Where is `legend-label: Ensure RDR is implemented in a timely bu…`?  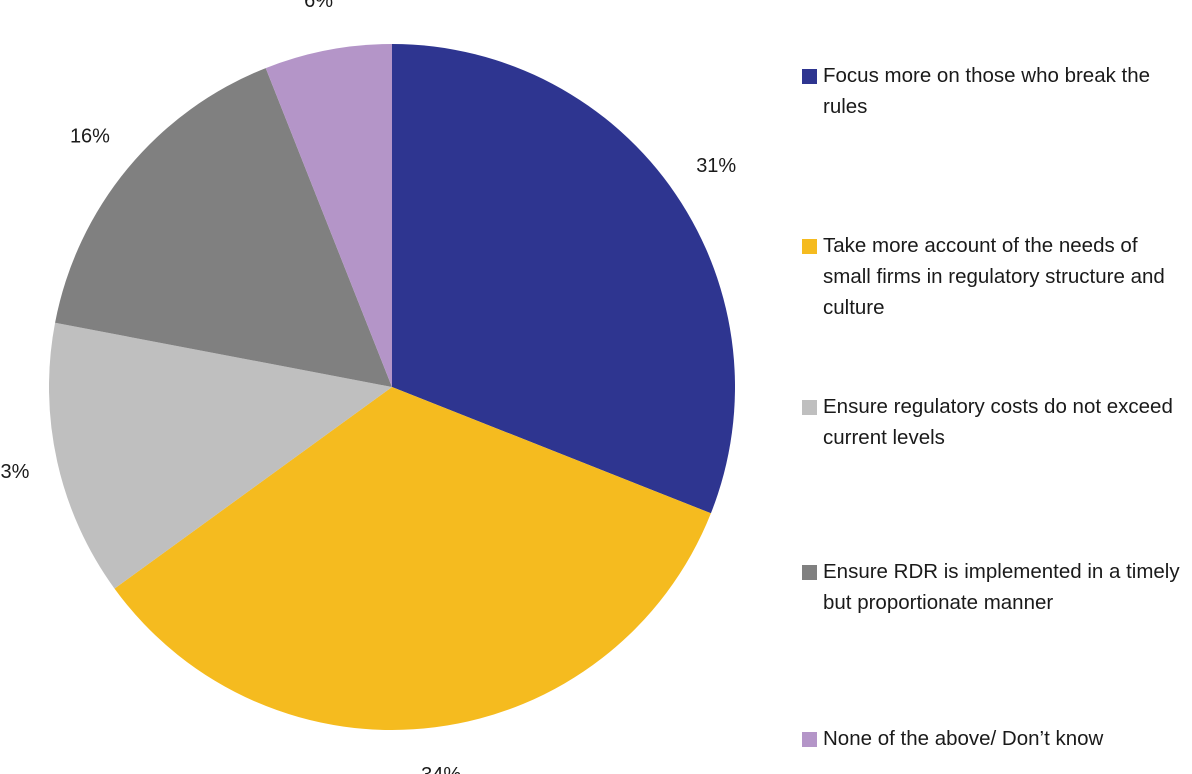
legend-label: Ensure RDR is implemented in a timely bu… is located at coordinates (1001, 587).